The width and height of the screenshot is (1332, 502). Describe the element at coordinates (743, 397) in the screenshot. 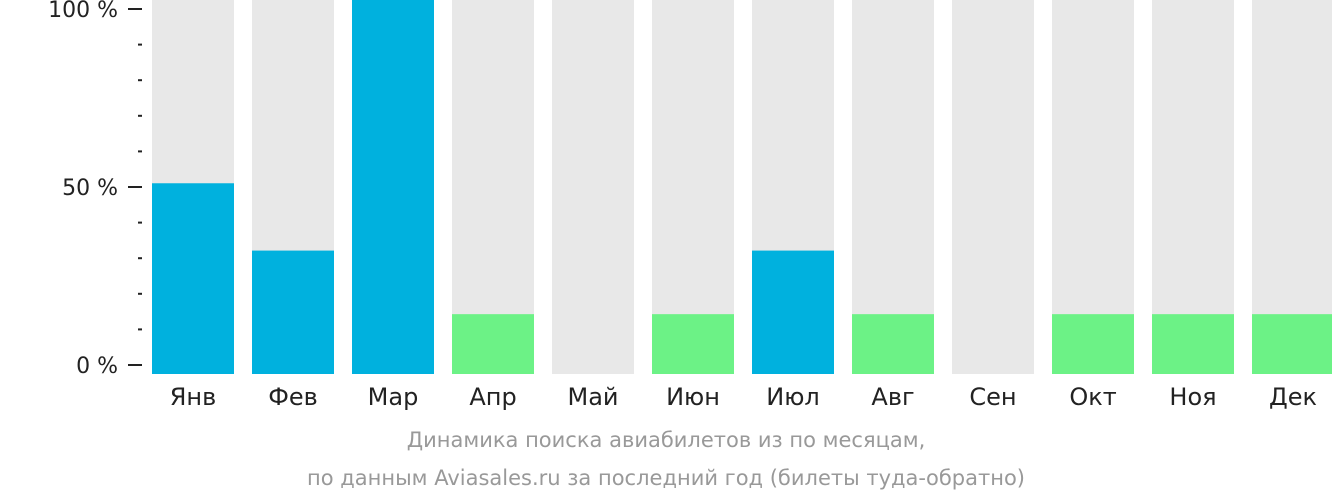

I see `x-axis: Янв Фев Мар Апр Май Июн Июл Авг Сен Окт Ноя Дек` at that location.